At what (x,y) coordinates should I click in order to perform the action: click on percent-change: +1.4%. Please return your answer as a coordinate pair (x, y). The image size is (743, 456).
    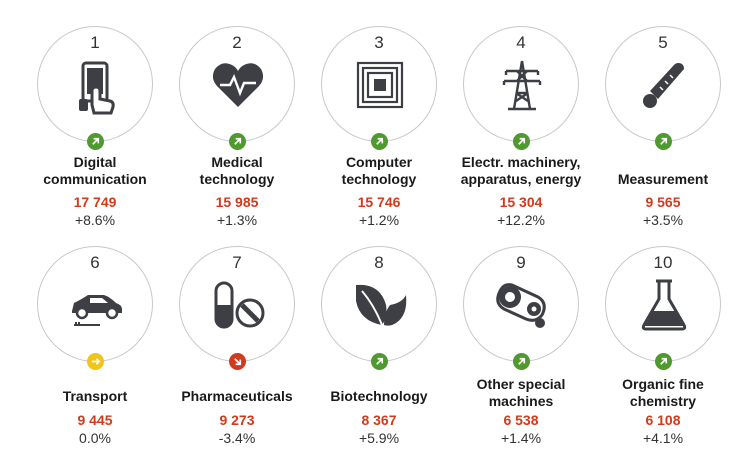
    Looking at the image, I should click on (521, 438).